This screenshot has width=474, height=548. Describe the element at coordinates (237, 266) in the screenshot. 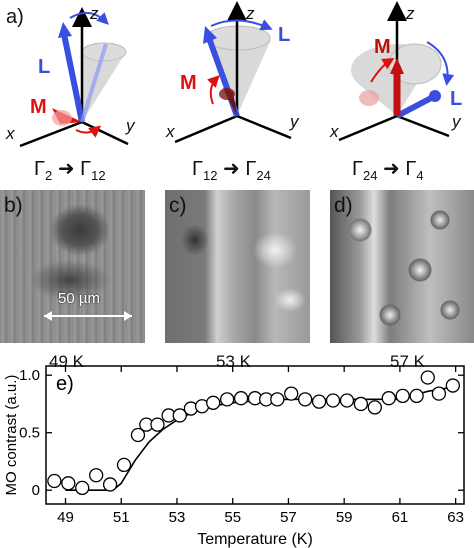

I see `micrograph-53k: c)` at that location.